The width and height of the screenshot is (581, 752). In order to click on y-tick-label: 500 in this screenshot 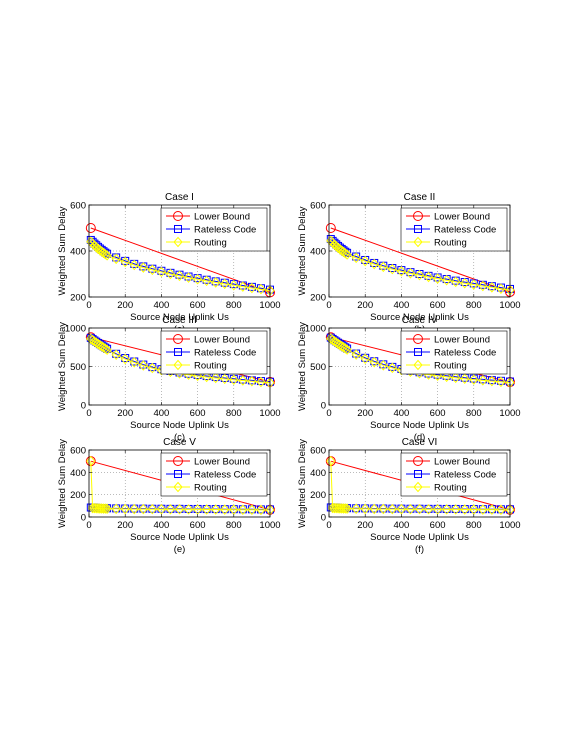, I will do `click(318, 367)`.